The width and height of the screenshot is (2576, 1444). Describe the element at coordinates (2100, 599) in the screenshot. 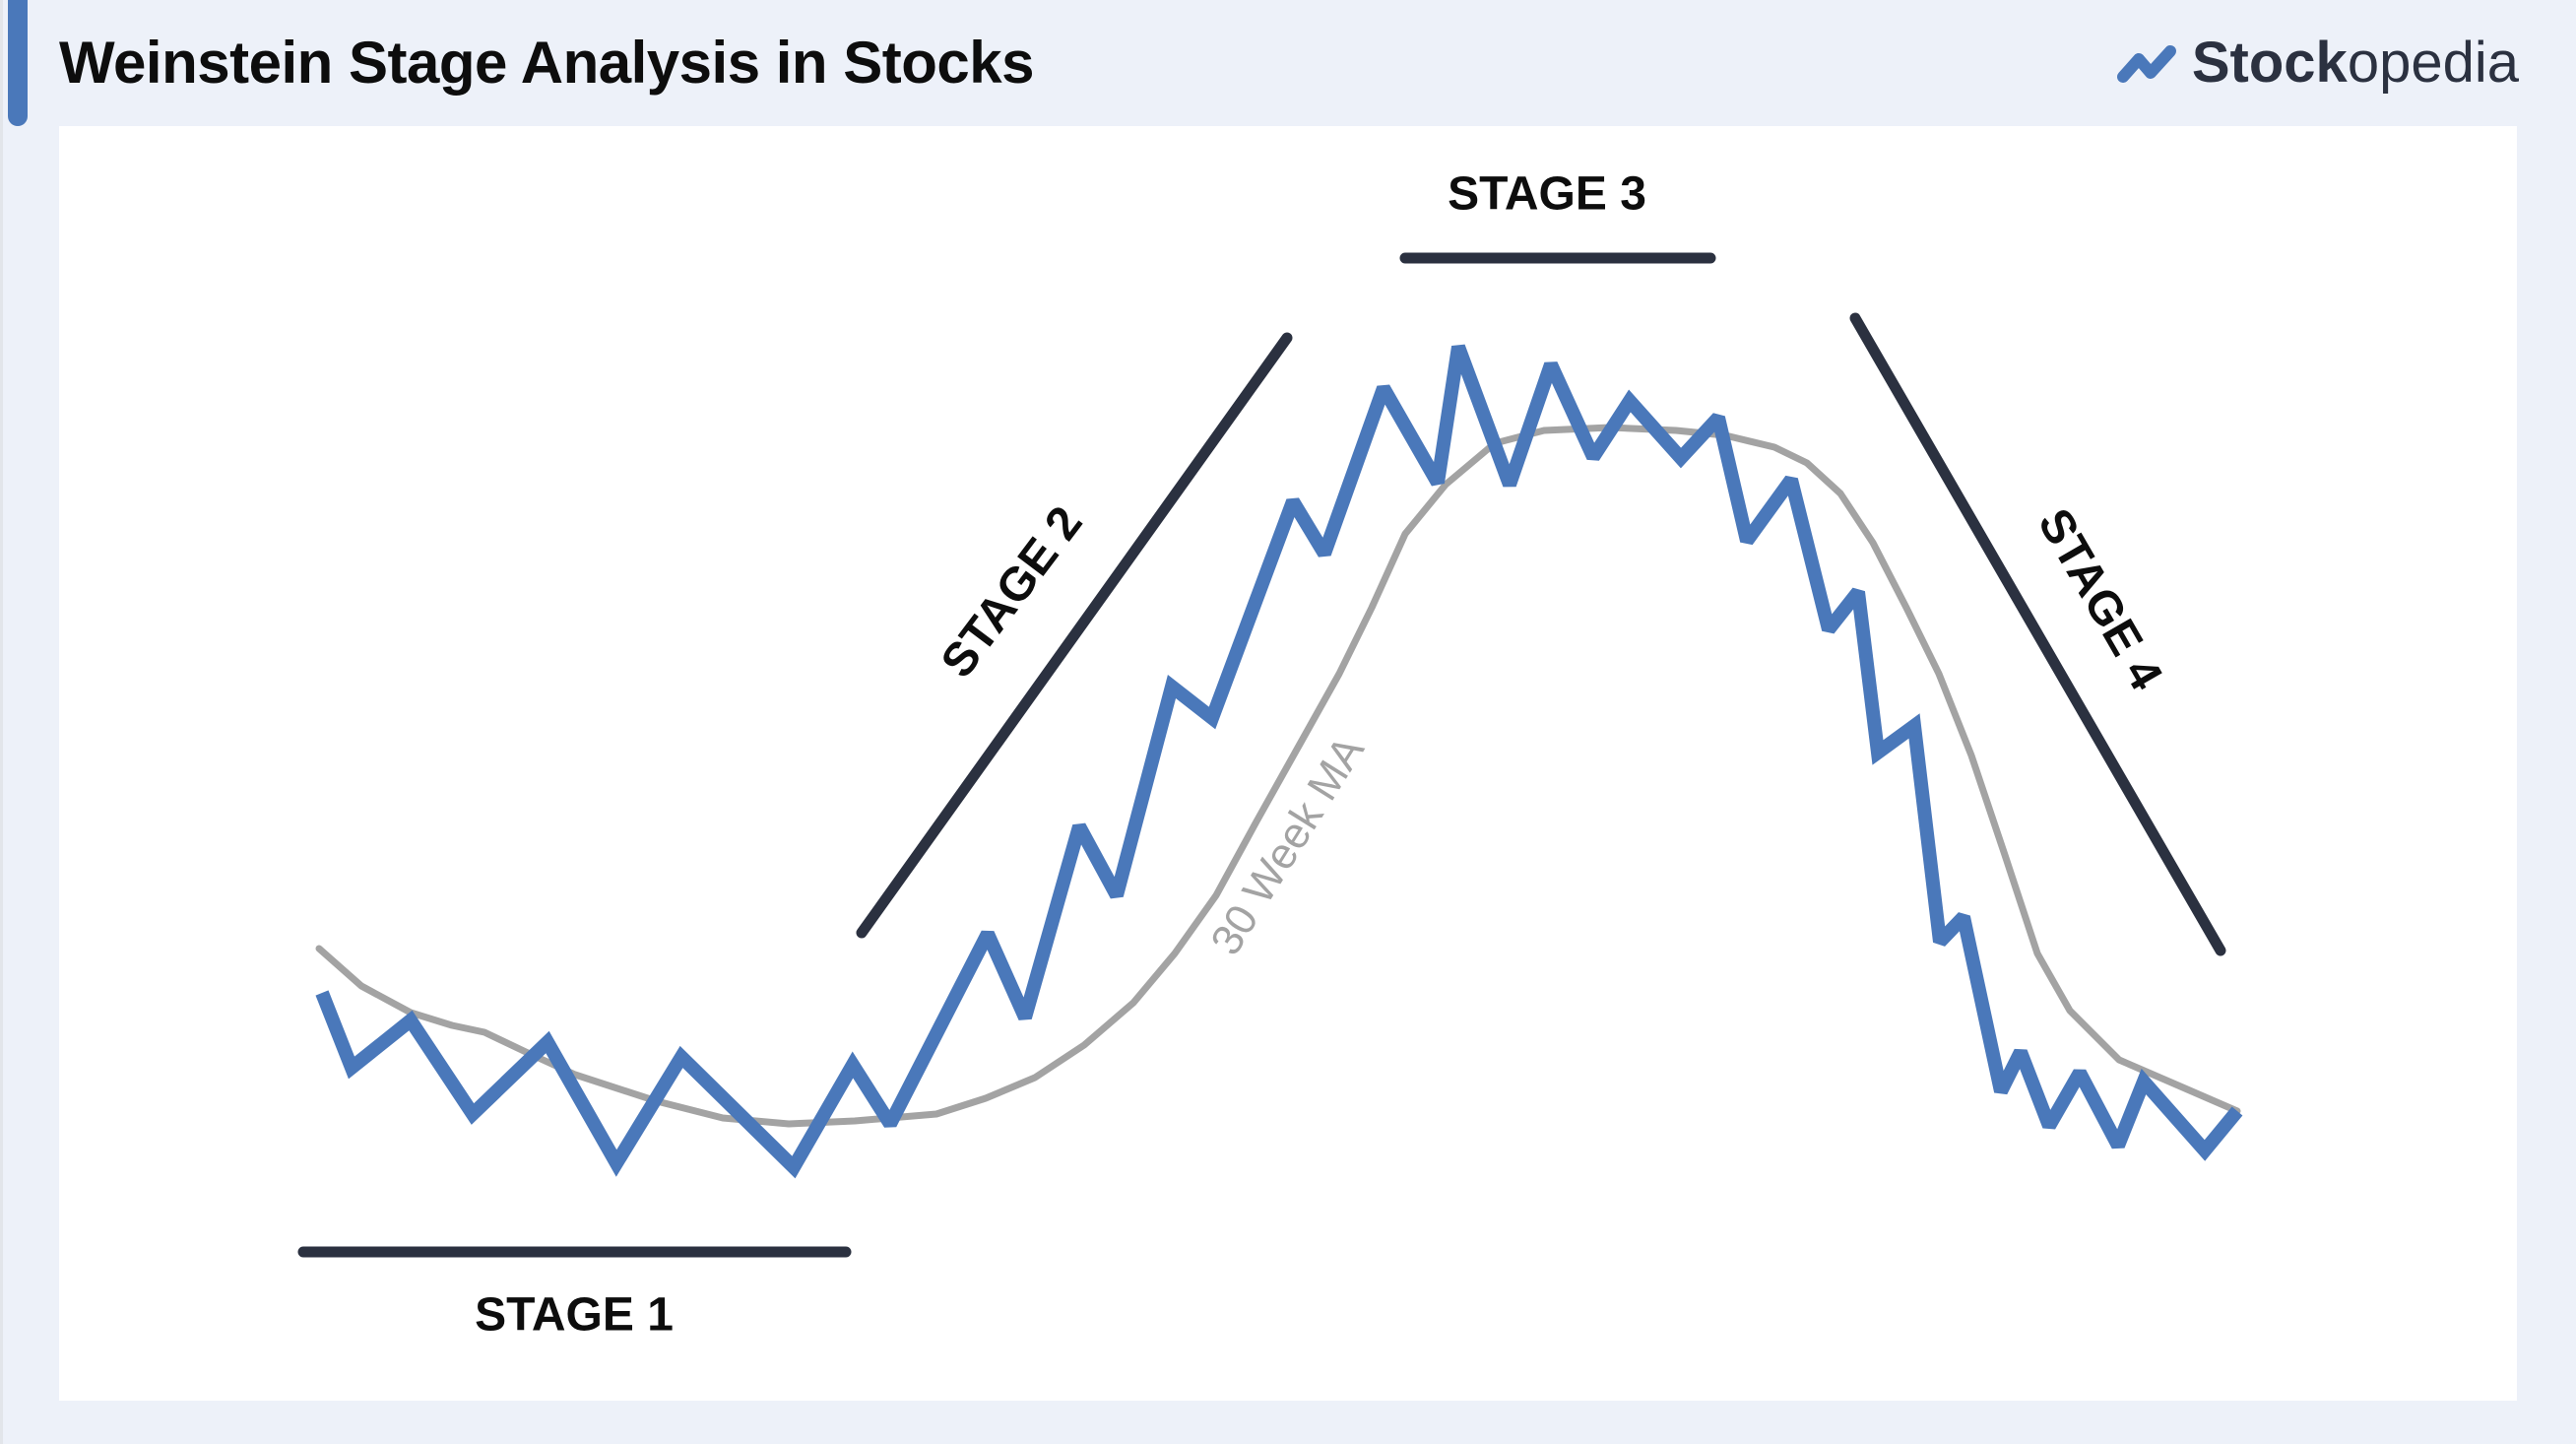

I see `stage-4-label: STAGE 4` at that location.